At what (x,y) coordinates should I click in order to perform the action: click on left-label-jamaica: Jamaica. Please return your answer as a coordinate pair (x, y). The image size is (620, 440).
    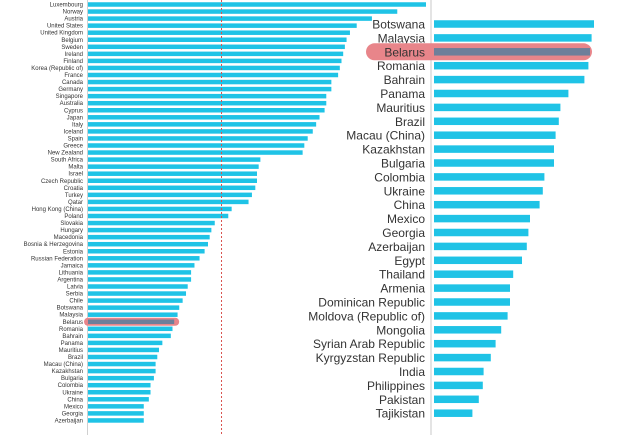
    Looking at the image, I should click on (72, 266).